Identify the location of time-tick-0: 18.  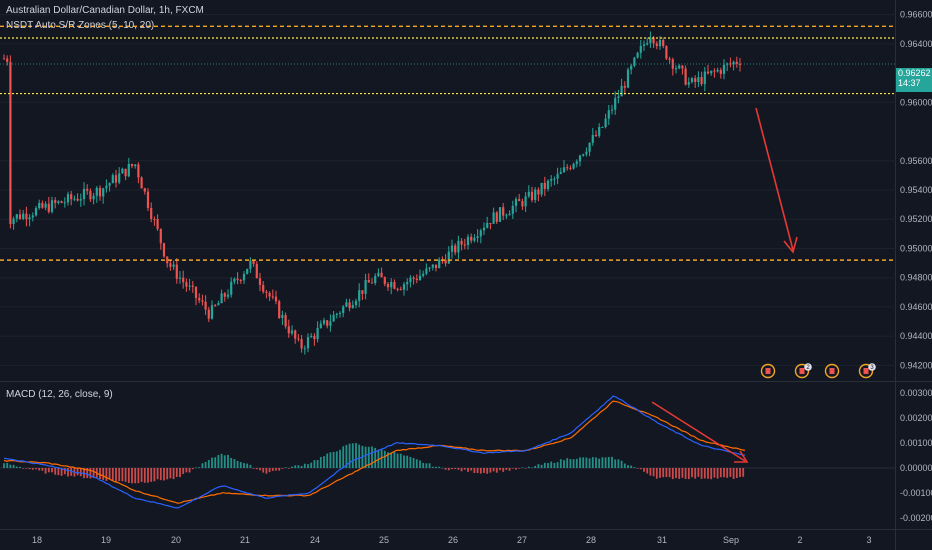
(37, 540).